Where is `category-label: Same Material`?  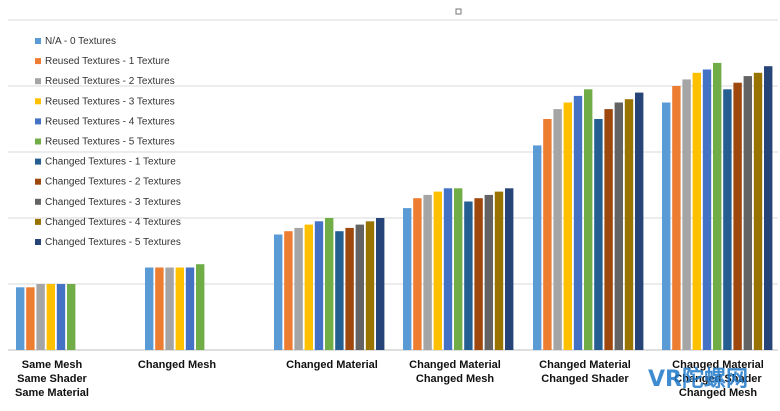 category-label: Same Material is located at coordinates (52, 393).